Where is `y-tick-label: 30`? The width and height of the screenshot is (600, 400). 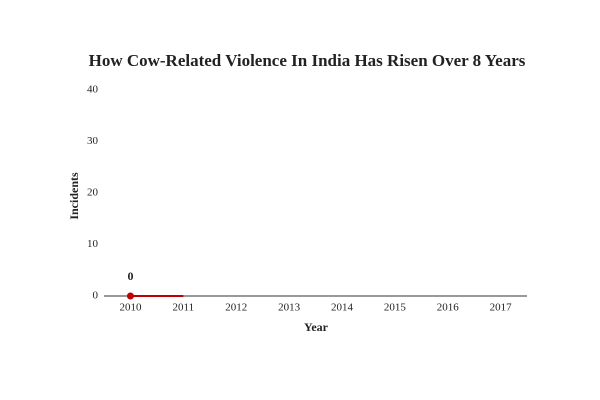
y-tick-label: 30 is located at coordinates (93, 141).